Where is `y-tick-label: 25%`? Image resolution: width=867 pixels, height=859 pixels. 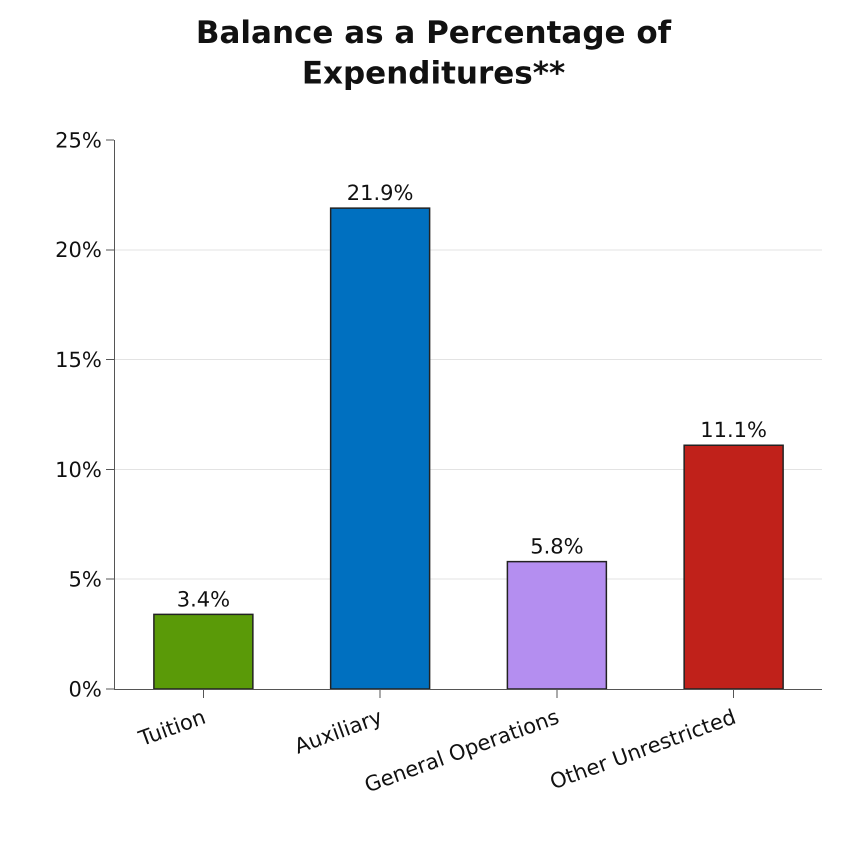 y-tick-label: 25% is located at coordinates (78, 140).